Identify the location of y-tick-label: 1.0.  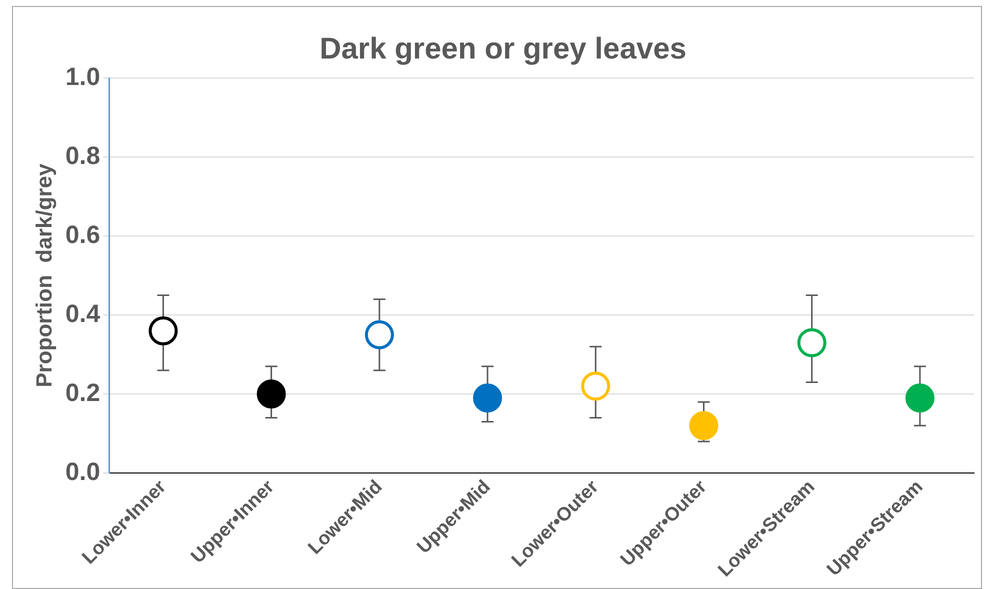
(82, 76).